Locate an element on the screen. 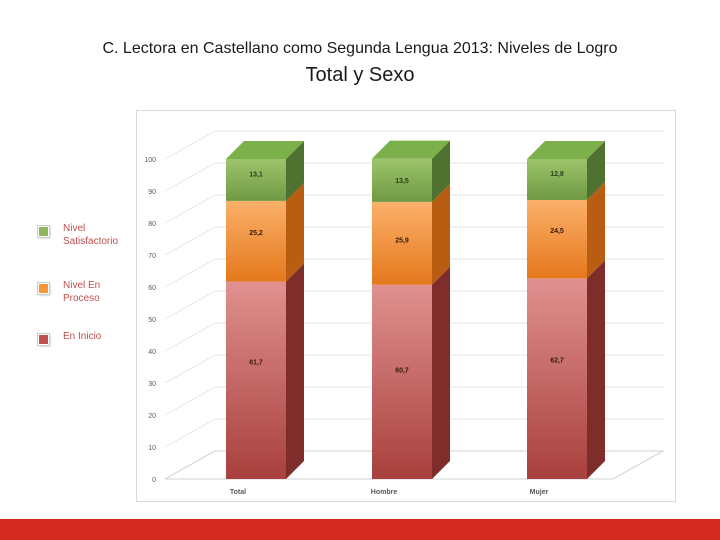 This screenshot has height=540, width=720. legend-item-en-inicio: En Inicio is located at coordinates (85, 338).